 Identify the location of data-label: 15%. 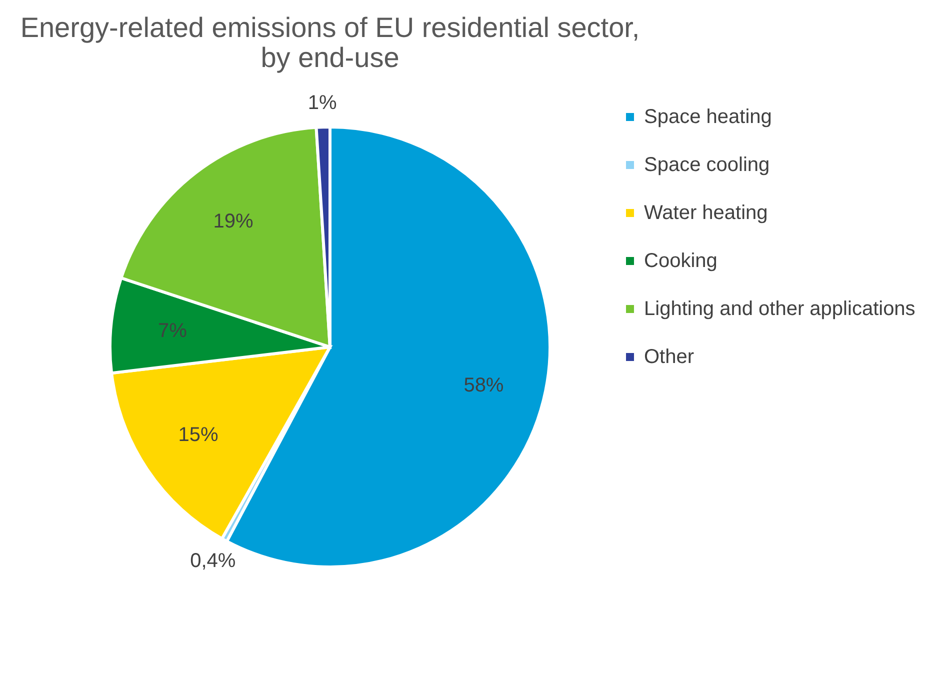
(198, 435).